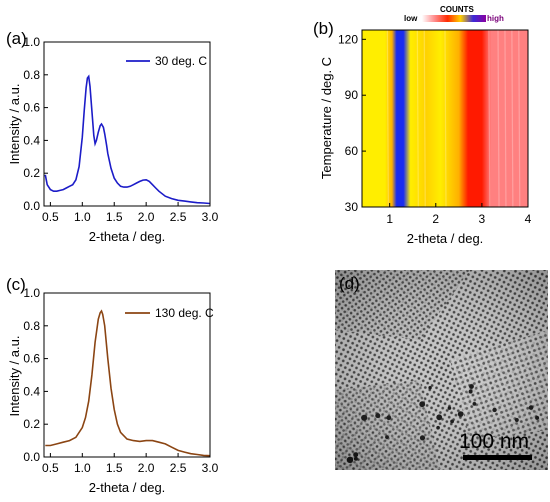 Image resolution: width=550 pixels, height=502 pixels. I want to click on legend-label-130-deg-c: 130 deg. C, so click(184, 313).